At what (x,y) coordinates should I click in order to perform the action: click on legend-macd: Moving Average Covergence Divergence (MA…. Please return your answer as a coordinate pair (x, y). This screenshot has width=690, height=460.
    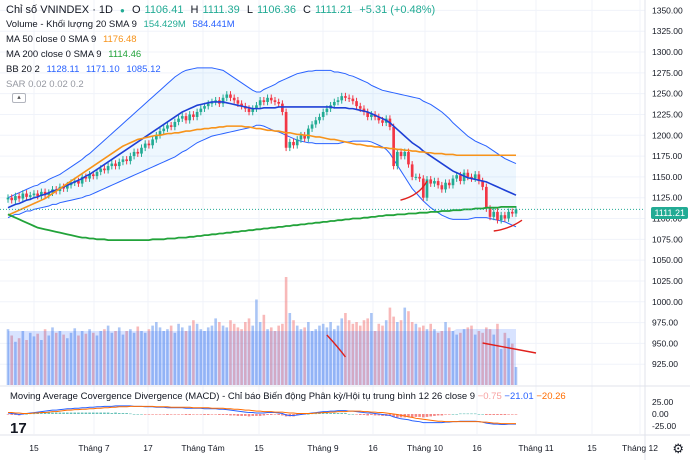
    Looking at the image, I should click on (288, 396).